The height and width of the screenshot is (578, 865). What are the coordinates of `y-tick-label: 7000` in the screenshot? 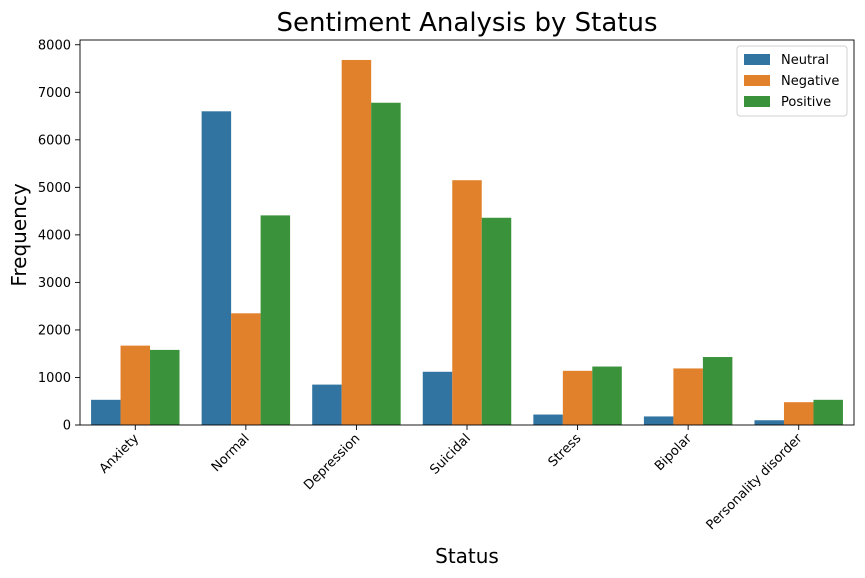 It's located at (54, 93).